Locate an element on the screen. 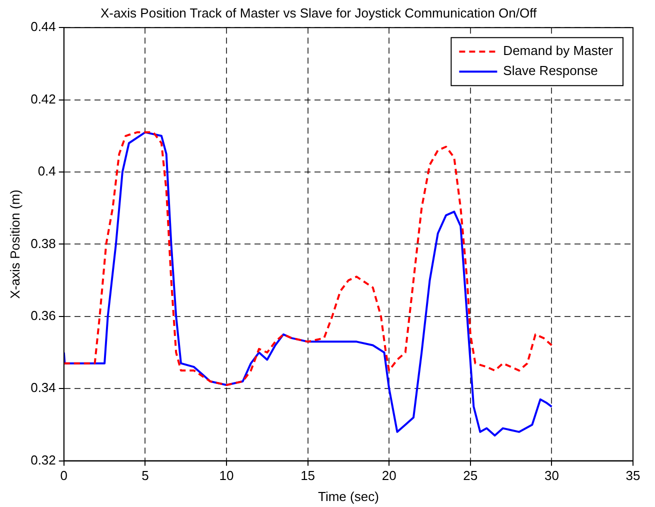 The image size is (655, 507). legend-label: Demand by Master is located at coordinates (558, 50).